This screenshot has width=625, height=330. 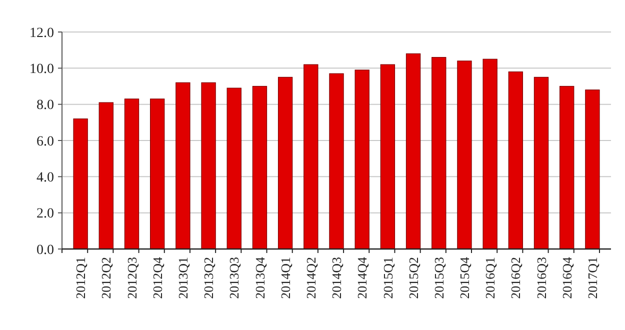 What do you see at coordinates (260, 277) in the screenshot?
I see `x-tick-label: 2013Q4` at bounding box center [260, 277].